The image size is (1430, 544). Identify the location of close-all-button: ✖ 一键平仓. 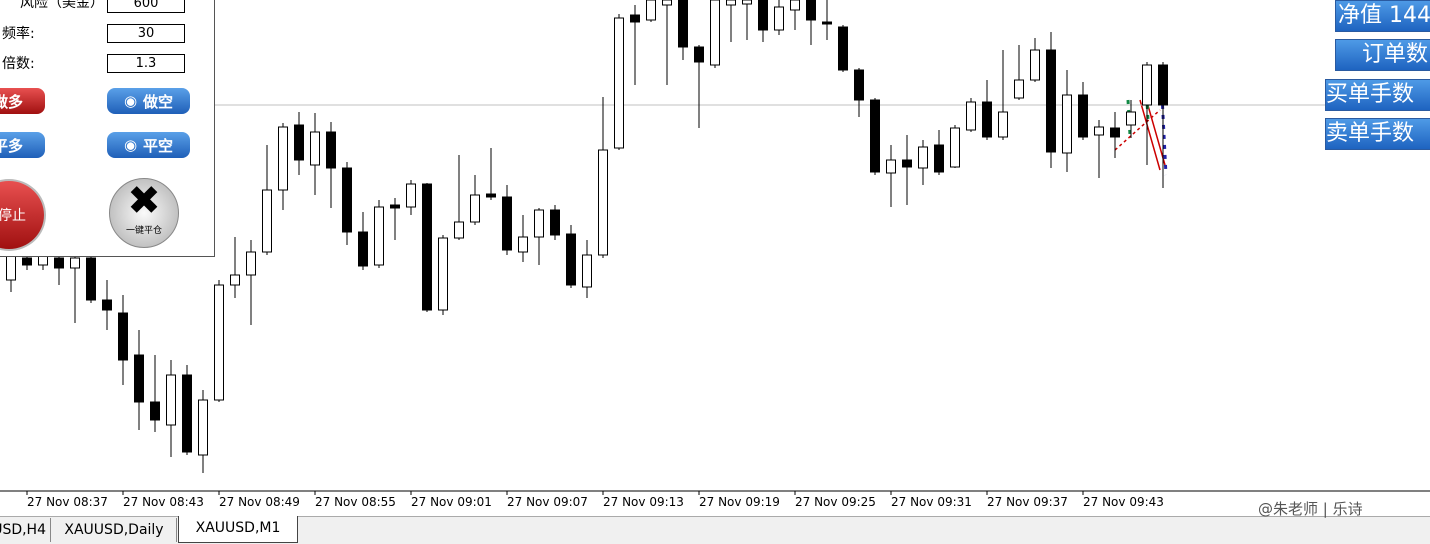
(144, 213).